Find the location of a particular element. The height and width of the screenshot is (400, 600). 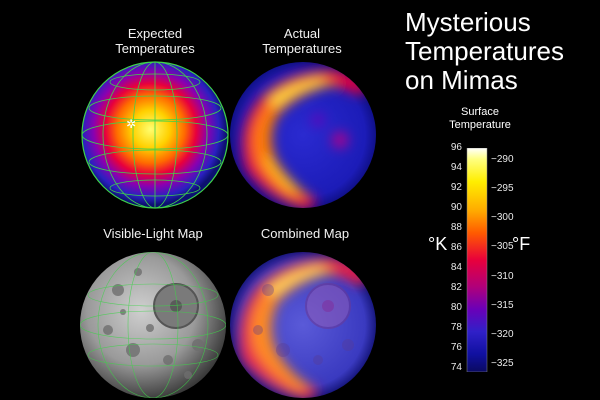

actual-temperatures-label: Actual Temperatures is located at coordinates (302, 41).